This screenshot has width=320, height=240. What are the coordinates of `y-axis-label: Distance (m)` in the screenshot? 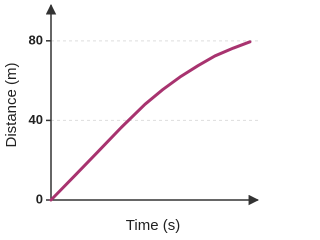 It's located at (11, 104).